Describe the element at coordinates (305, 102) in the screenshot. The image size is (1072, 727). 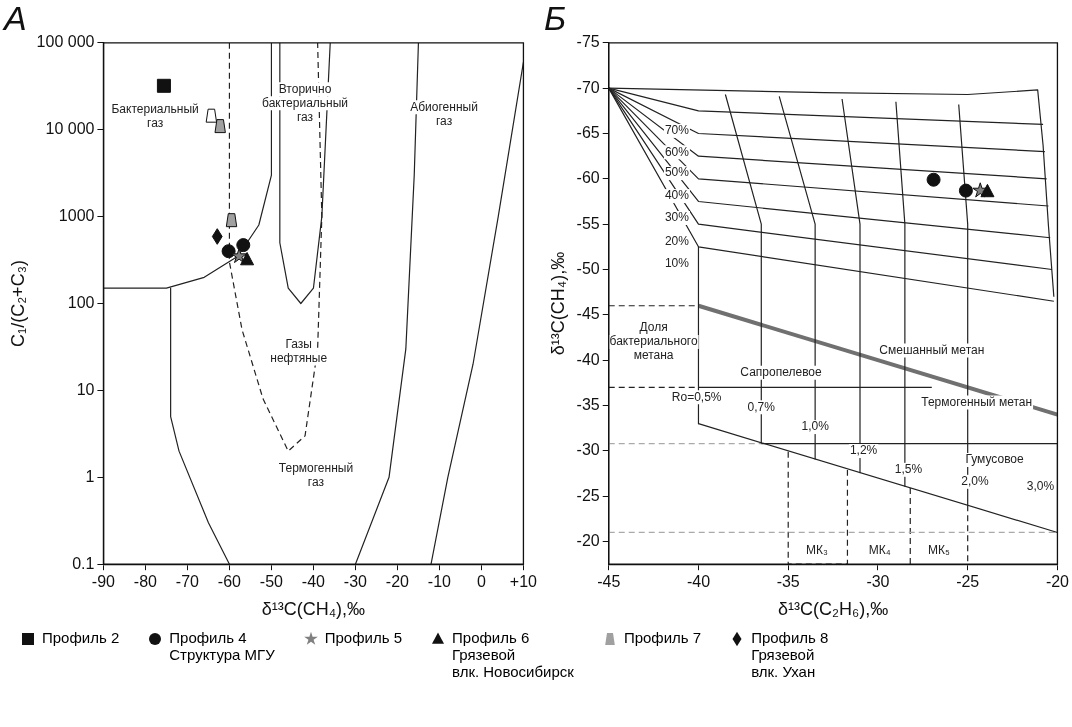
I see `annotation: Вторично бактериальный газ` at that location.